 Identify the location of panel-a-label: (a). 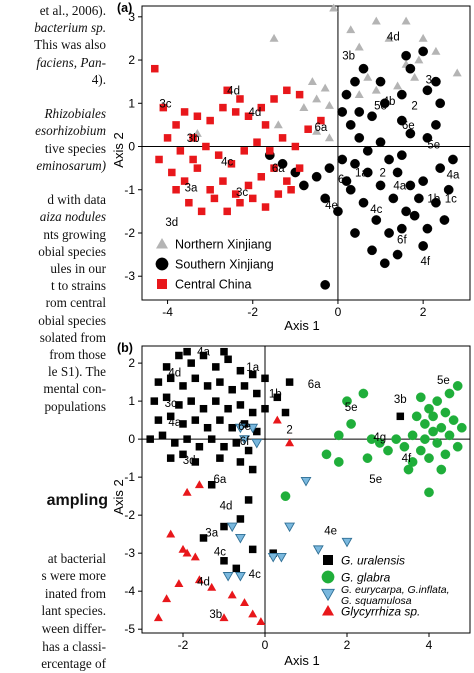
(124, 8).